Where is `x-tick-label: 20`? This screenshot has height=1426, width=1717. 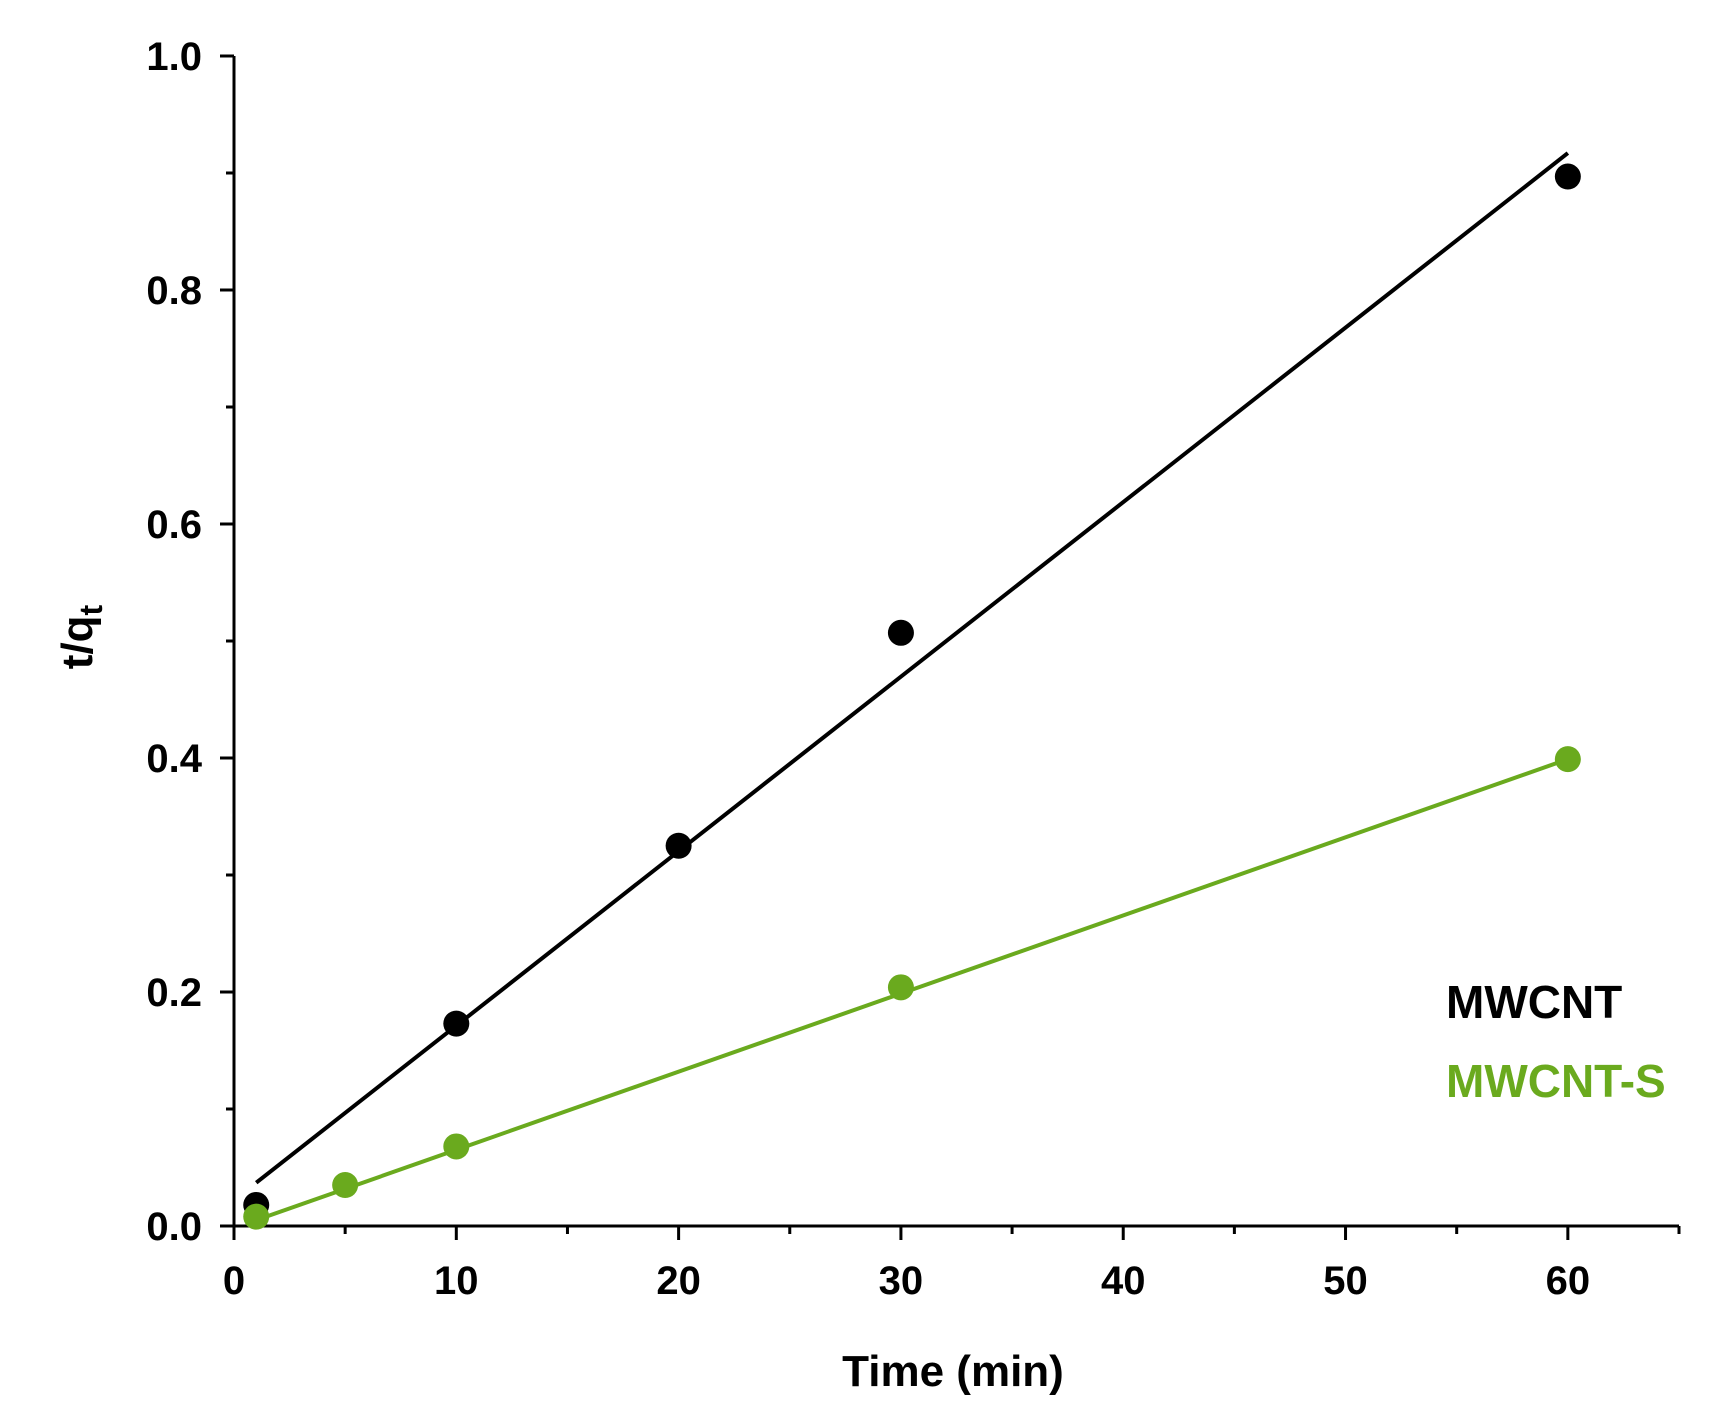
x-tick-label: 20 is located at coordinates (678, 1281).